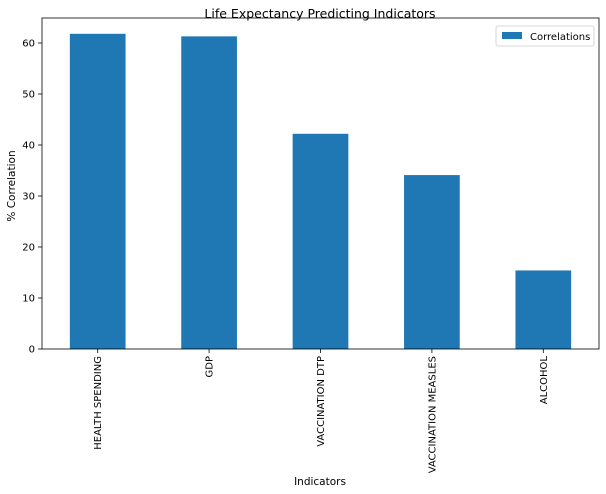 This screenshot has width=606, height=494. I want to click on x-tick-label: ALCOHOL, so click(544, 380).